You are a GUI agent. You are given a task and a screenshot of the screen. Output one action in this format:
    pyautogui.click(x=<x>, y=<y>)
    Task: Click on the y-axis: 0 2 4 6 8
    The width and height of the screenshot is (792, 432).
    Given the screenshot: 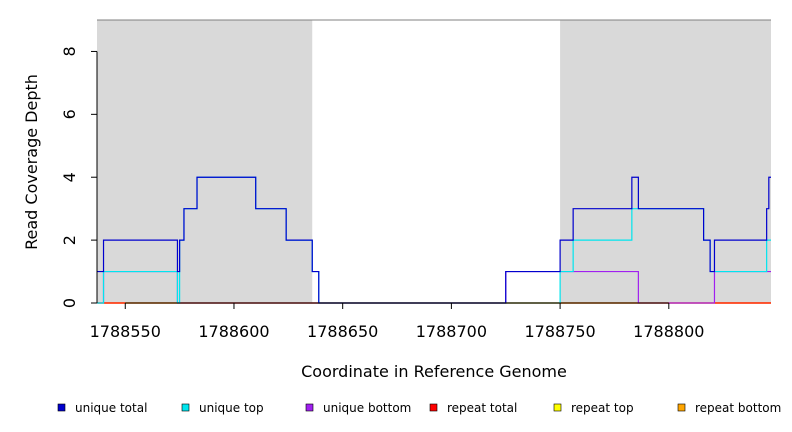 What is the action you would take?
    pyautogui.click(x=79, y=177)
    